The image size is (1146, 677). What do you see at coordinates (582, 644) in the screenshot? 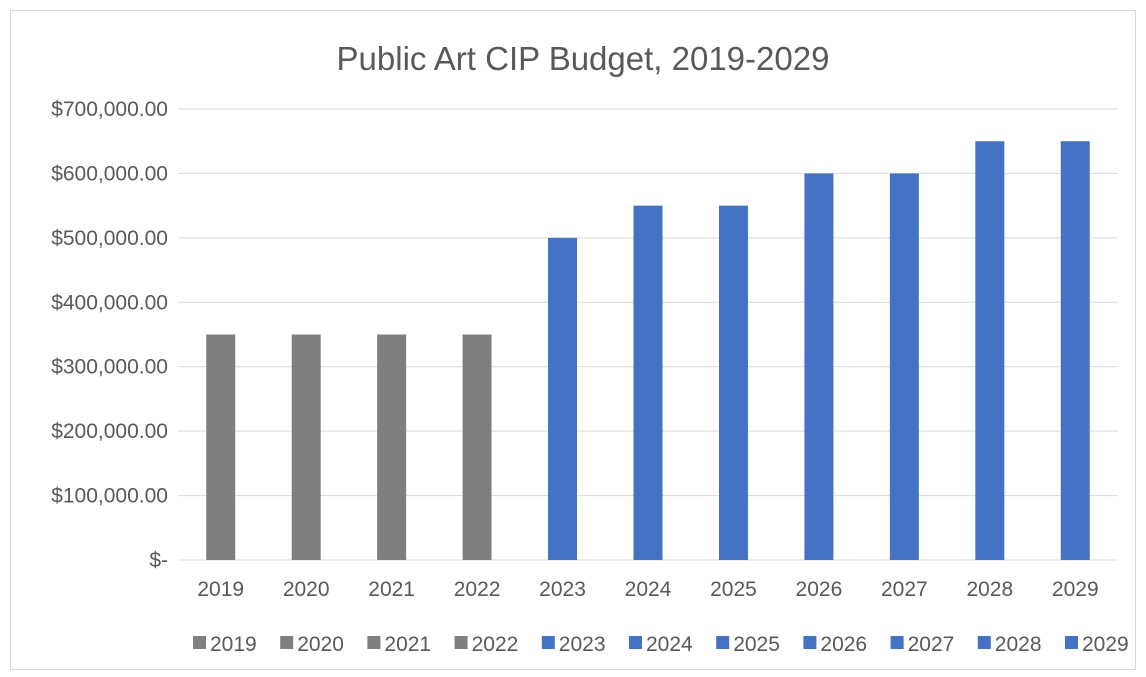
I see `legend-label: 2023` at bounding box center [582, 644].